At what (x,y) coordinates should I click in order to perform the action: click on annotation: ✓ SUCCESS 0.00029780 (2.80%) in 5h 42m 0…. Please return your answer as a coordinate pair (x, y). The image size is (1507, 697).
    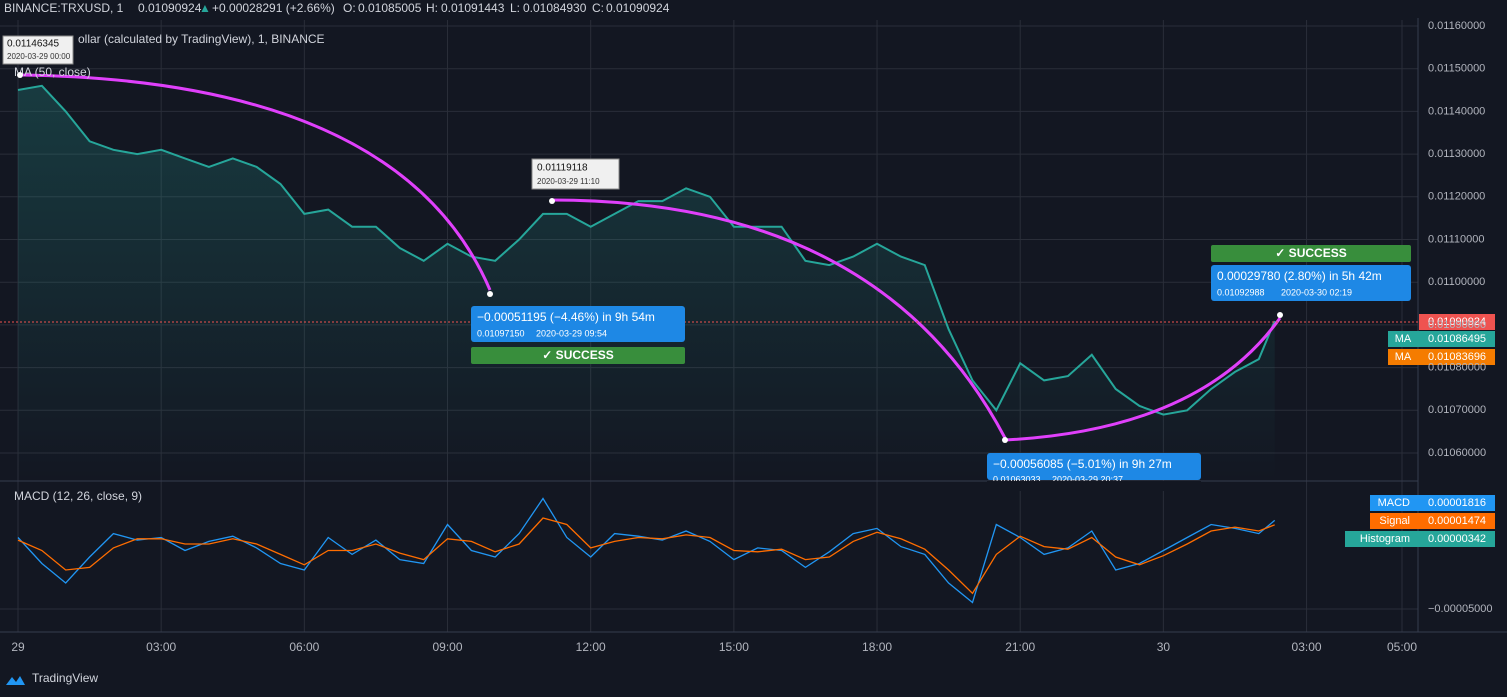
    Looking at the image, I should click on (1311, 281).